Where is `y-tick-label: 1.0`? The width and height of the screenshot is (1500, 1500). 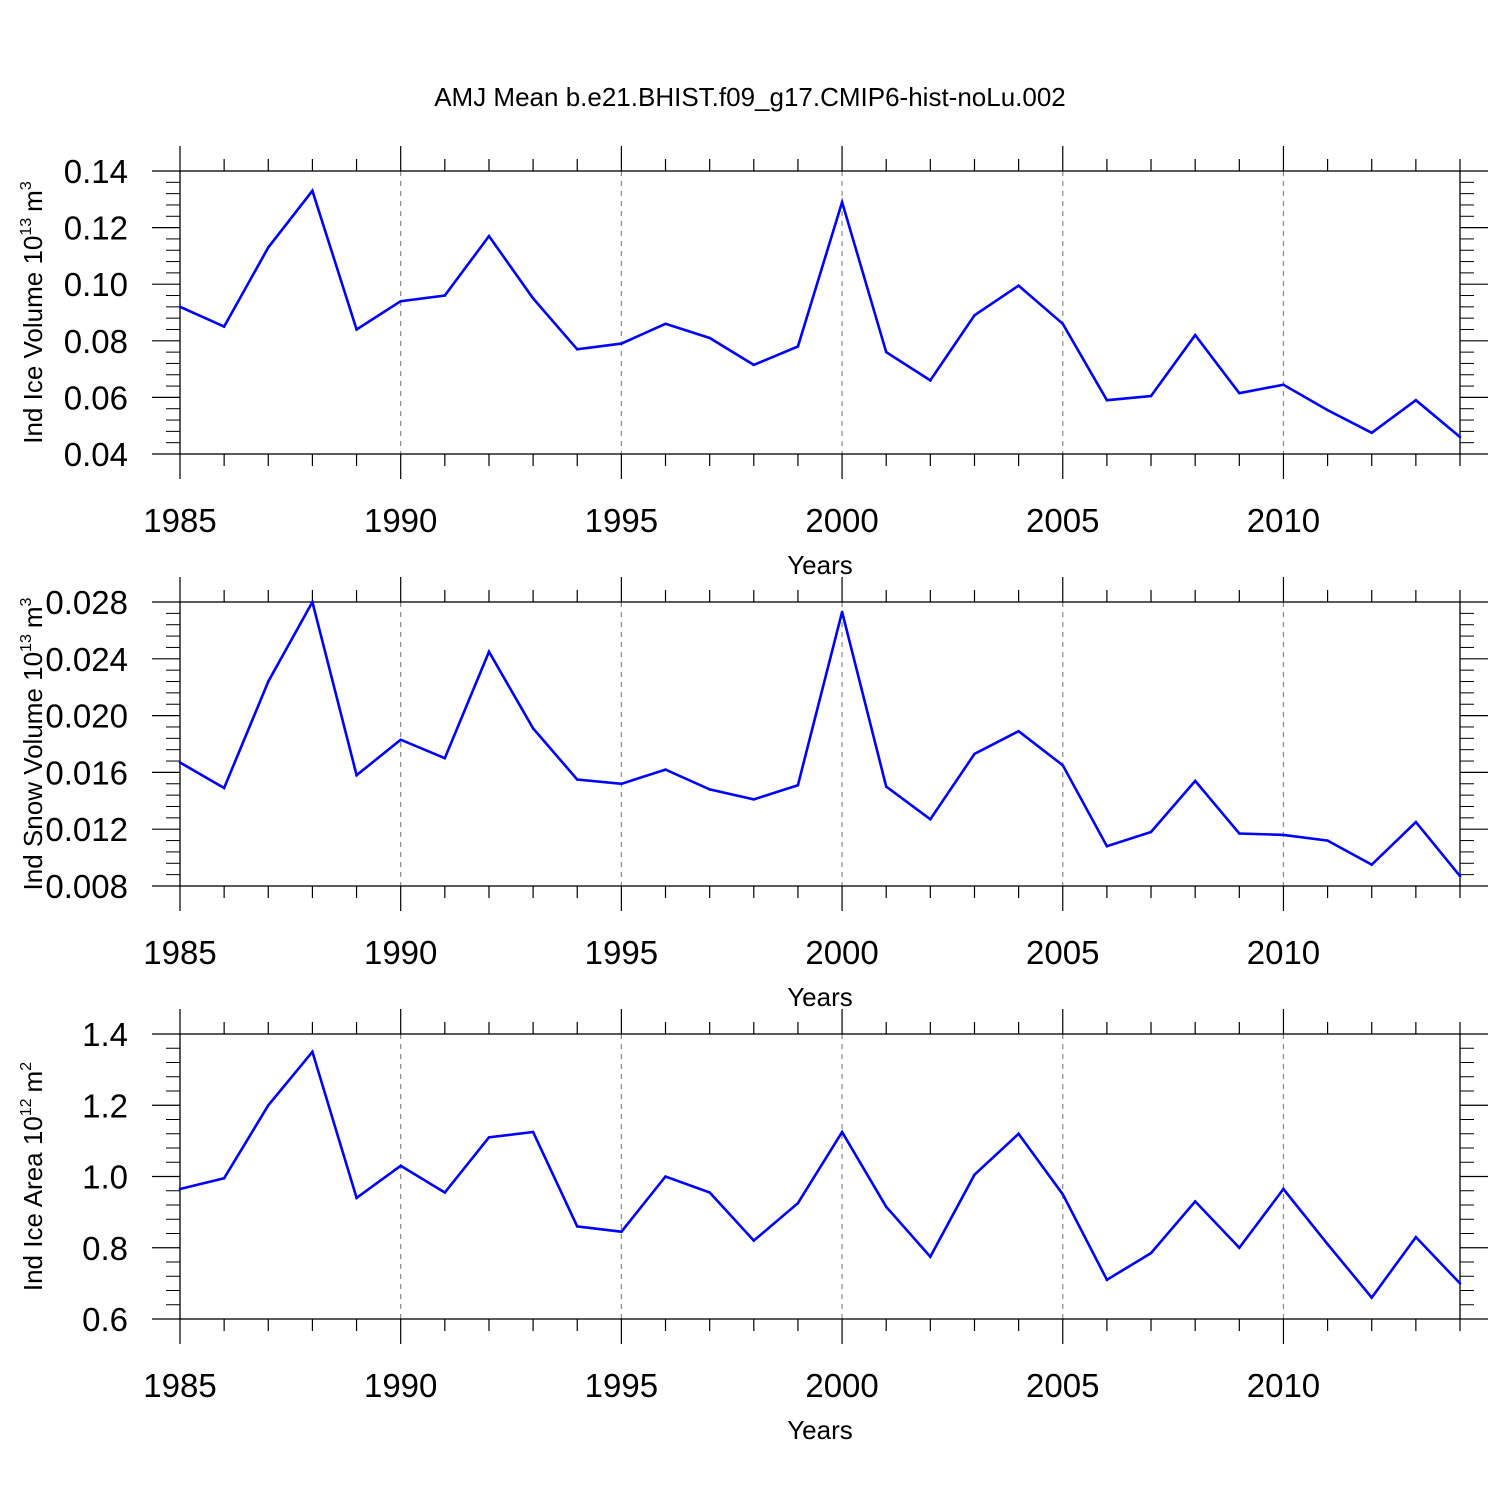
y-tick-label: 1.0 is located at coordinates (105, 1177).